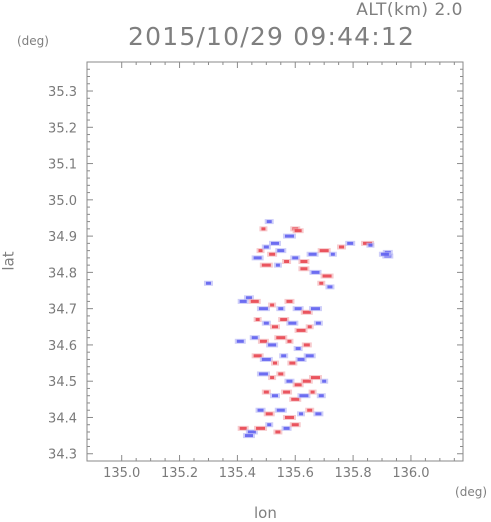  What do you see at coordinates (272, 36) in the screenshot?
I see `chart-title-datetime: 2015/10/29 09:44:12` at bounding box center [272, 36].